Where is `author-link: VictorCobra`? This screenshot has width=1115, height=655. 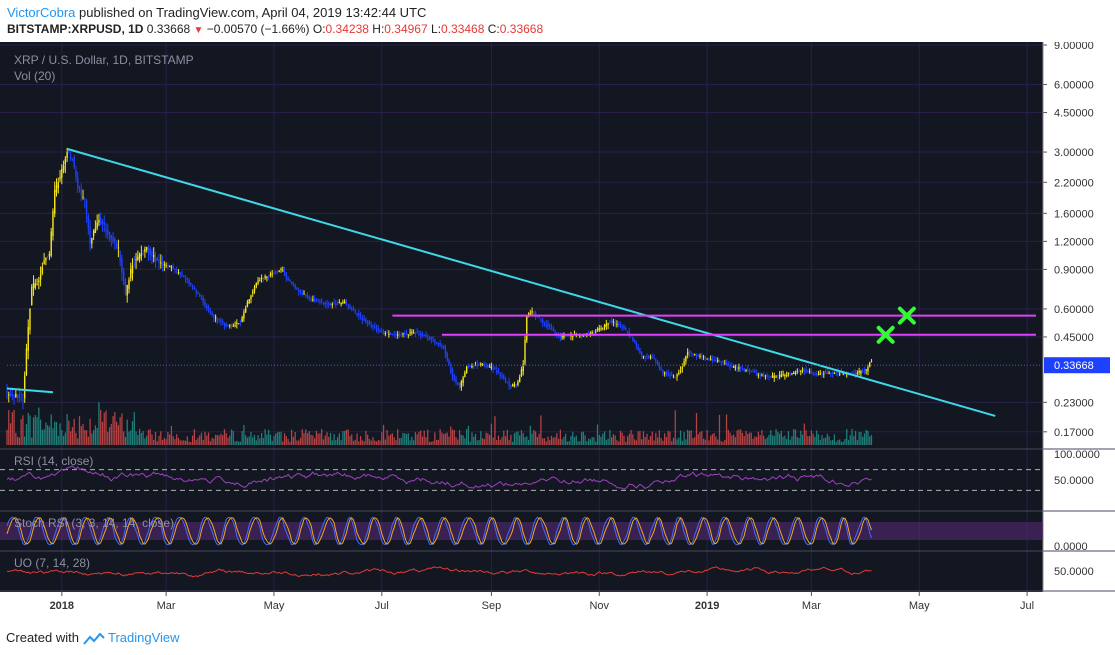
author-link: VictorCobra is located at coordinates (41, 12).